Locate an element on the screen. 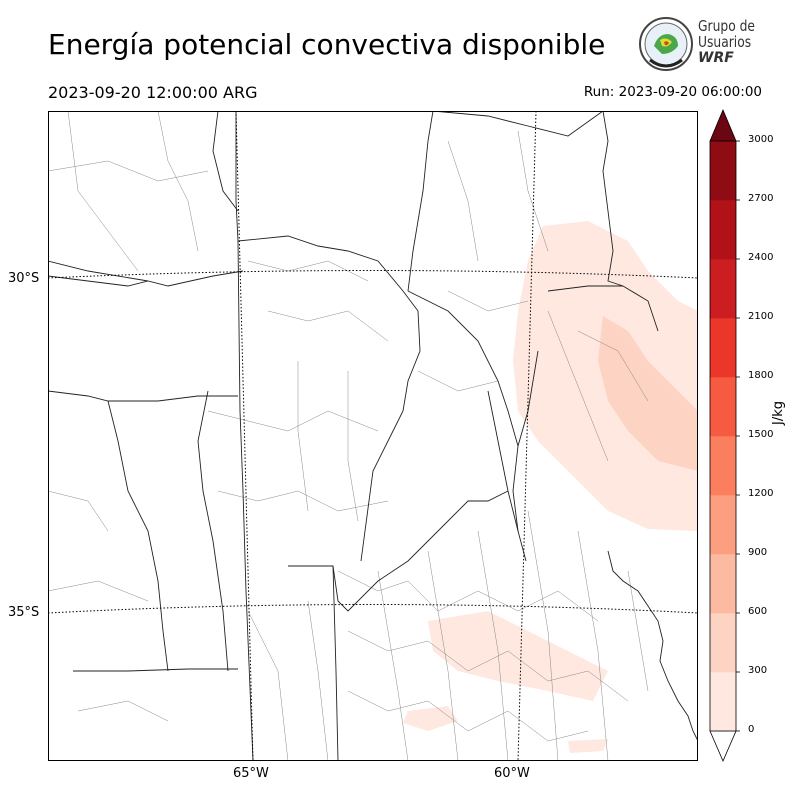 This screenshot has height=800, width=800. colorbar-tick-label: 300 is located at coordinates (758, 670).